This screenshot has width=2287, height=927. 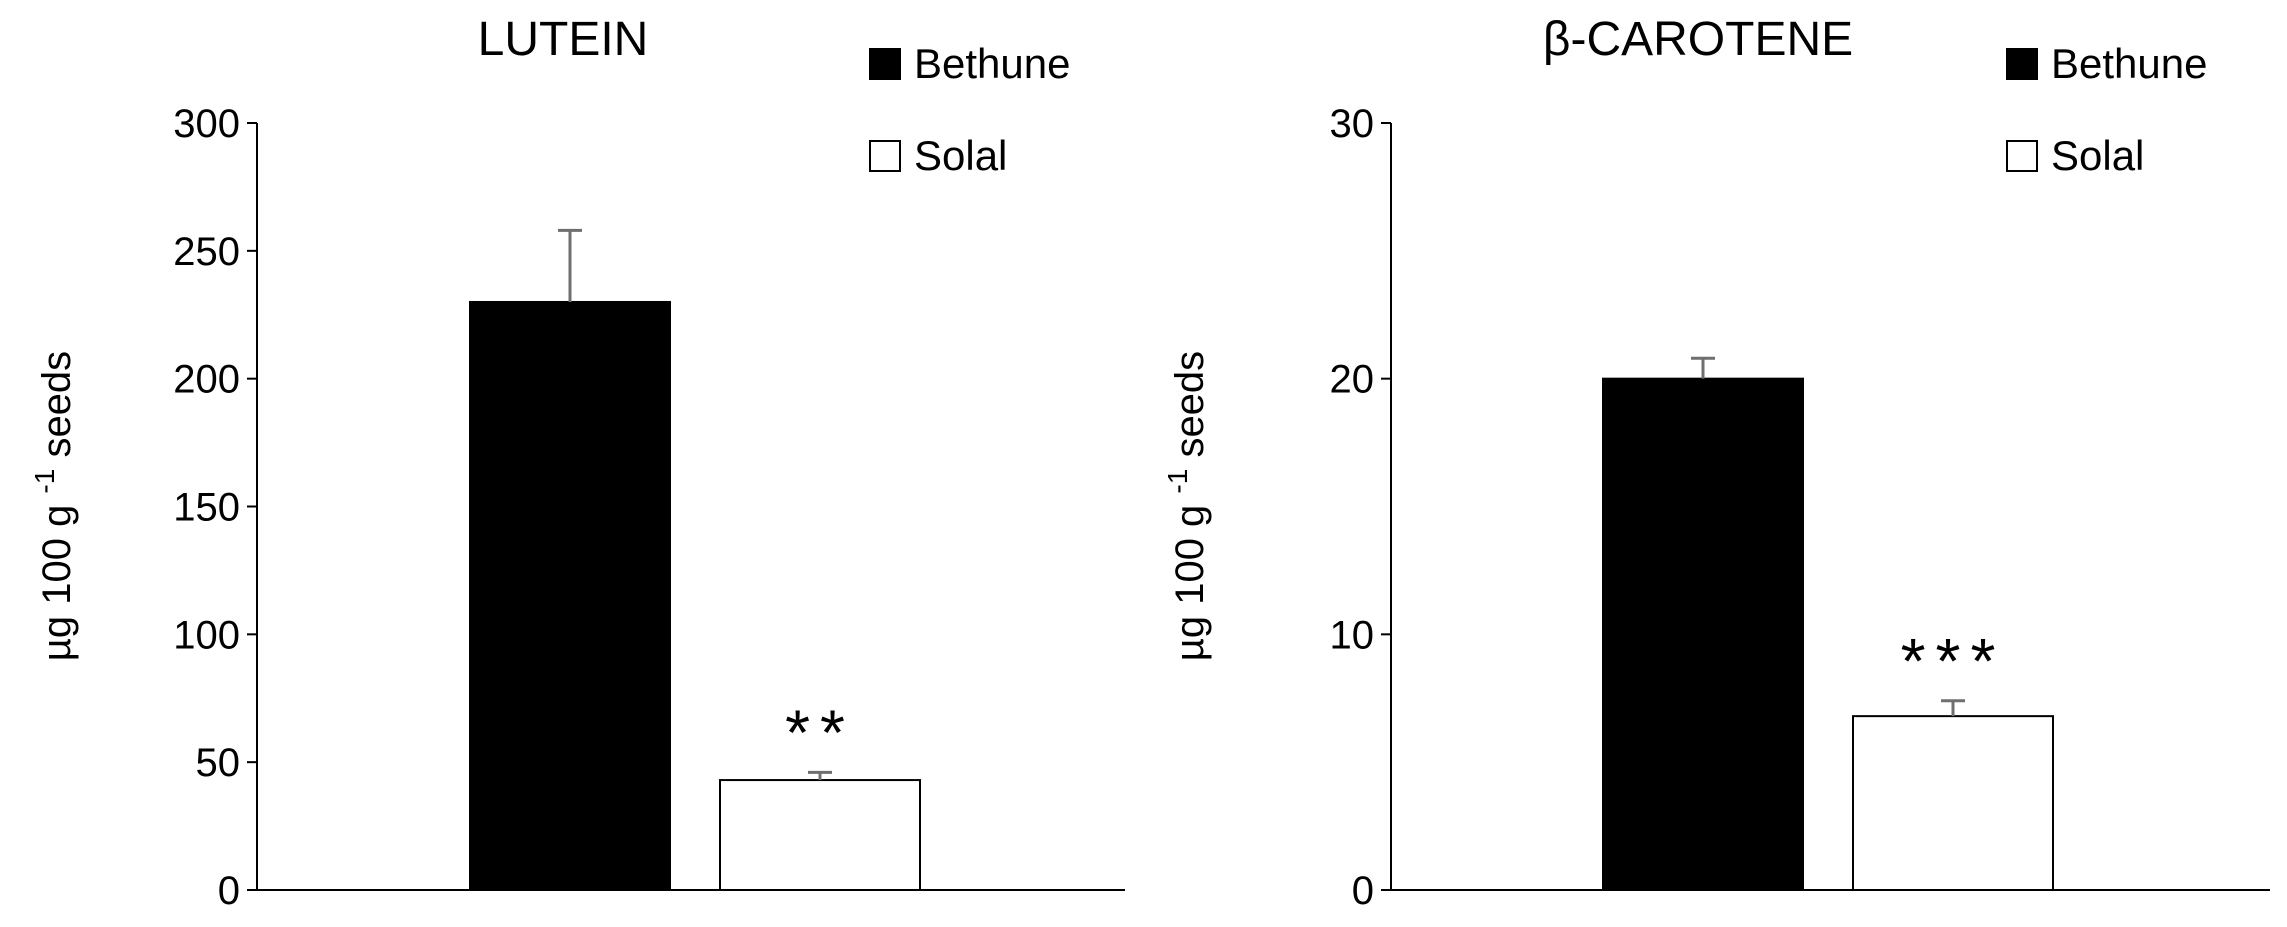 I want to click on chart-title: β-CAROTENE, so click(x=1698, y=39).